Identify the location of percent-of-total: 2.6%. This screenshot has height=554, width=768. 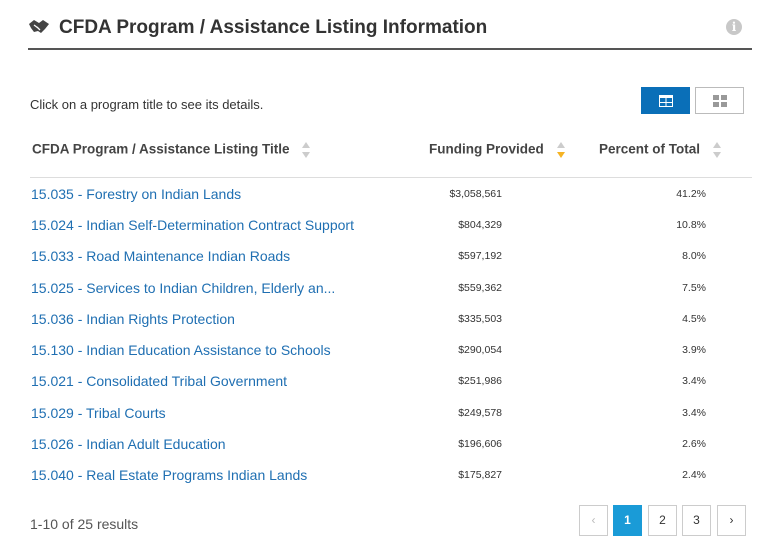
(694, 444).